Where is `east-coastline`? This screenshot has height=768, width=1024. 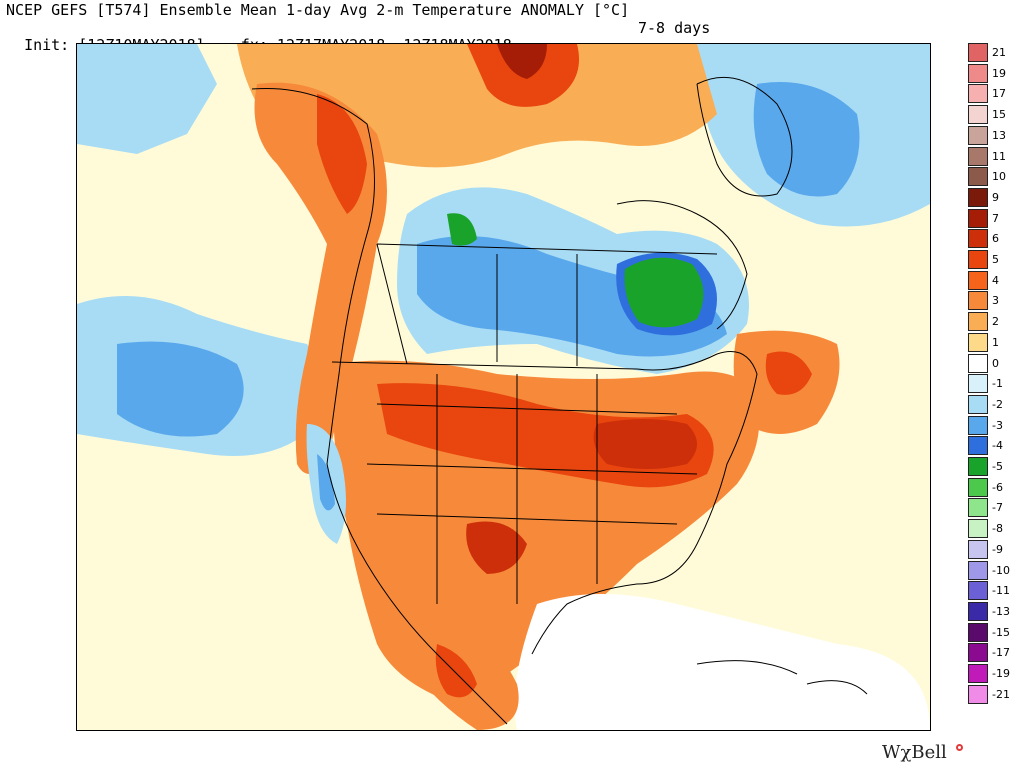
east-coastline is located at coordinates (644, 503).